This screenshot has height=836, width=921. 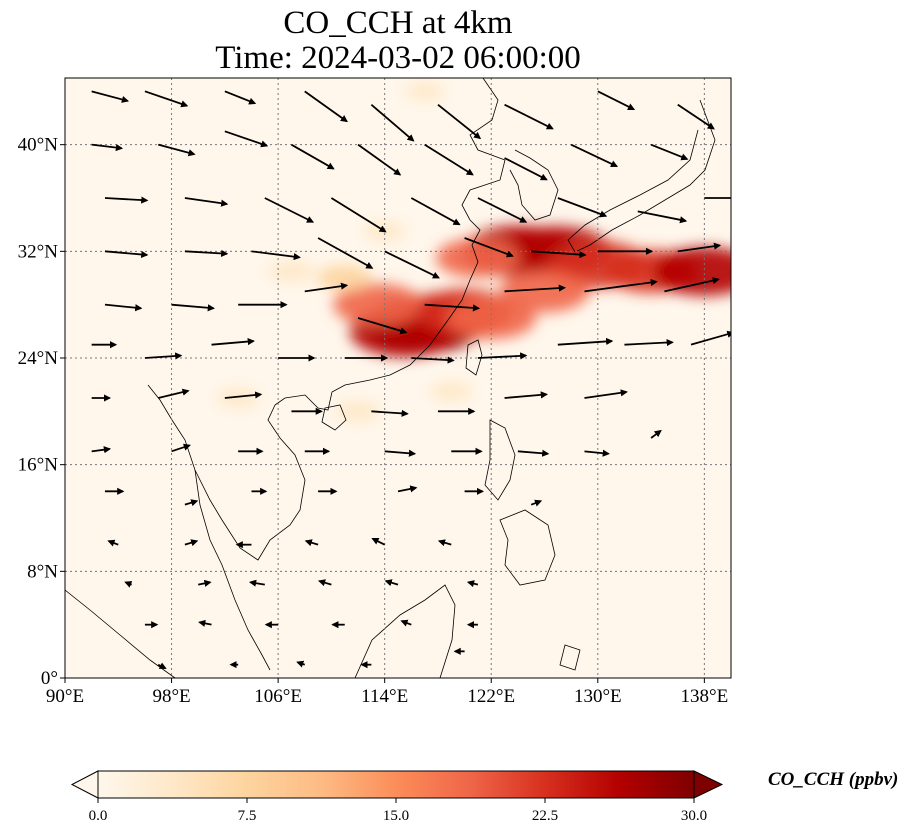 What do you see at coordinates (534, 185) in the screenshot?
I see `coastline-korea` at bounding box center [534, 185].